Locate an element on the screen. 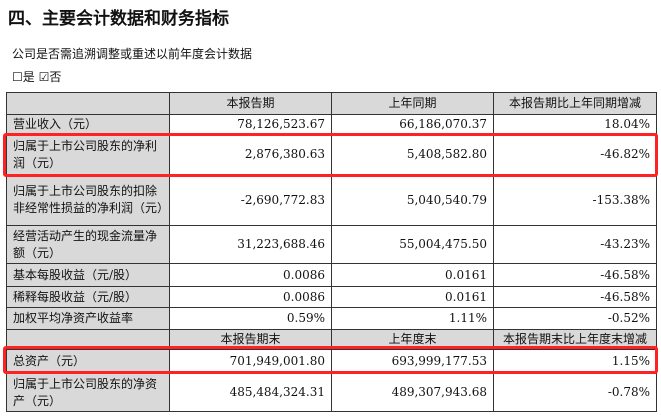 The width and height of the screenshot is (661, 418). row-label: 基本每股收益（元/股） is located at coordinates (88, 275).